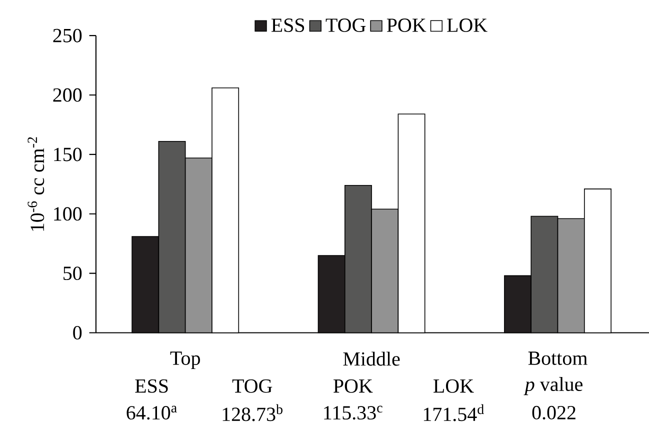  I want to click on text: p value, so click(553, 386).